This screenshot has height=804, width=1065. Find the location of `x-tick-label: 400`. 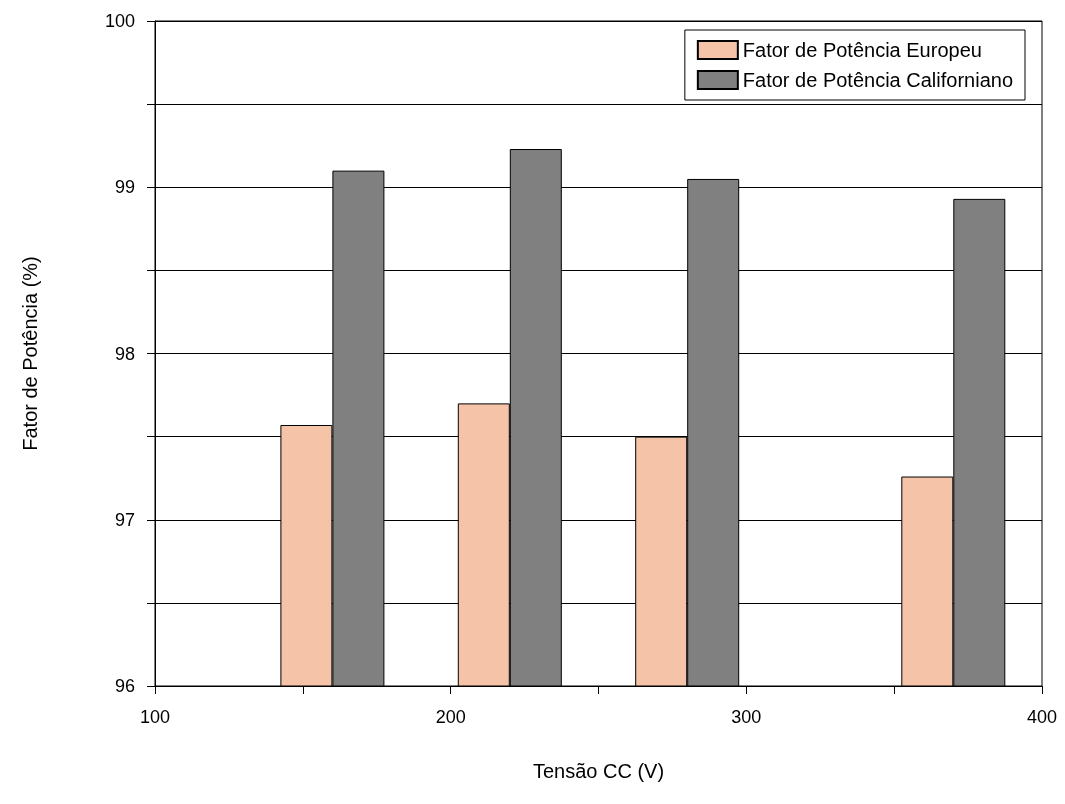

x-tick-label: 400 is located at coordinates (1042, 717).